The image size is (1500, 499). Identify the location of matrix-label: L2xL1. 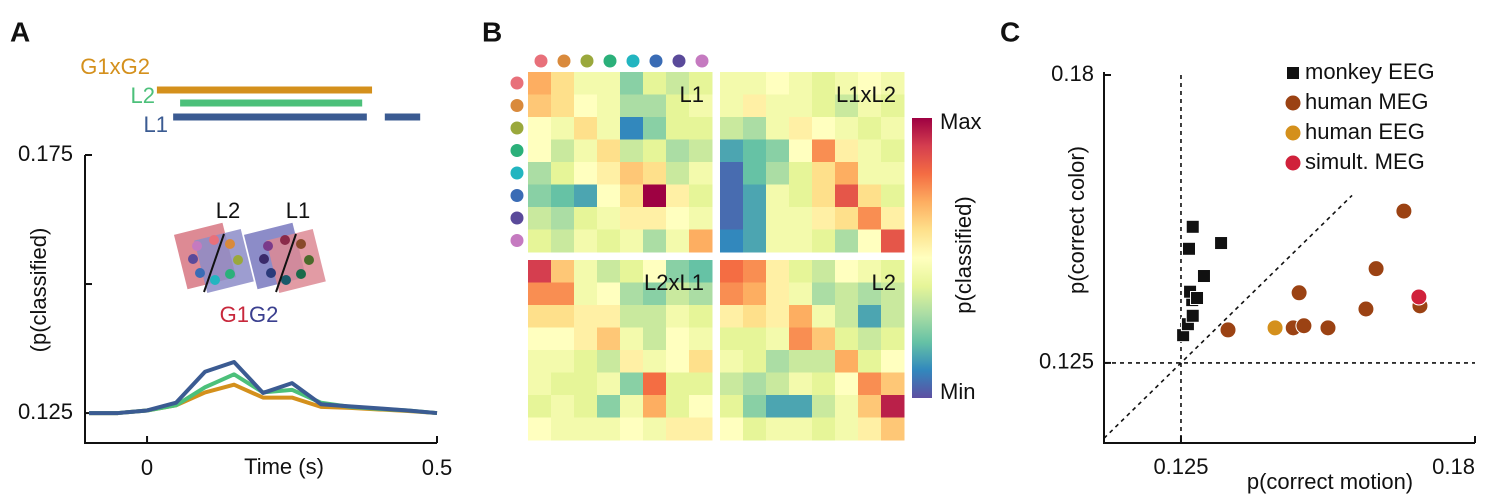
(674, 282).